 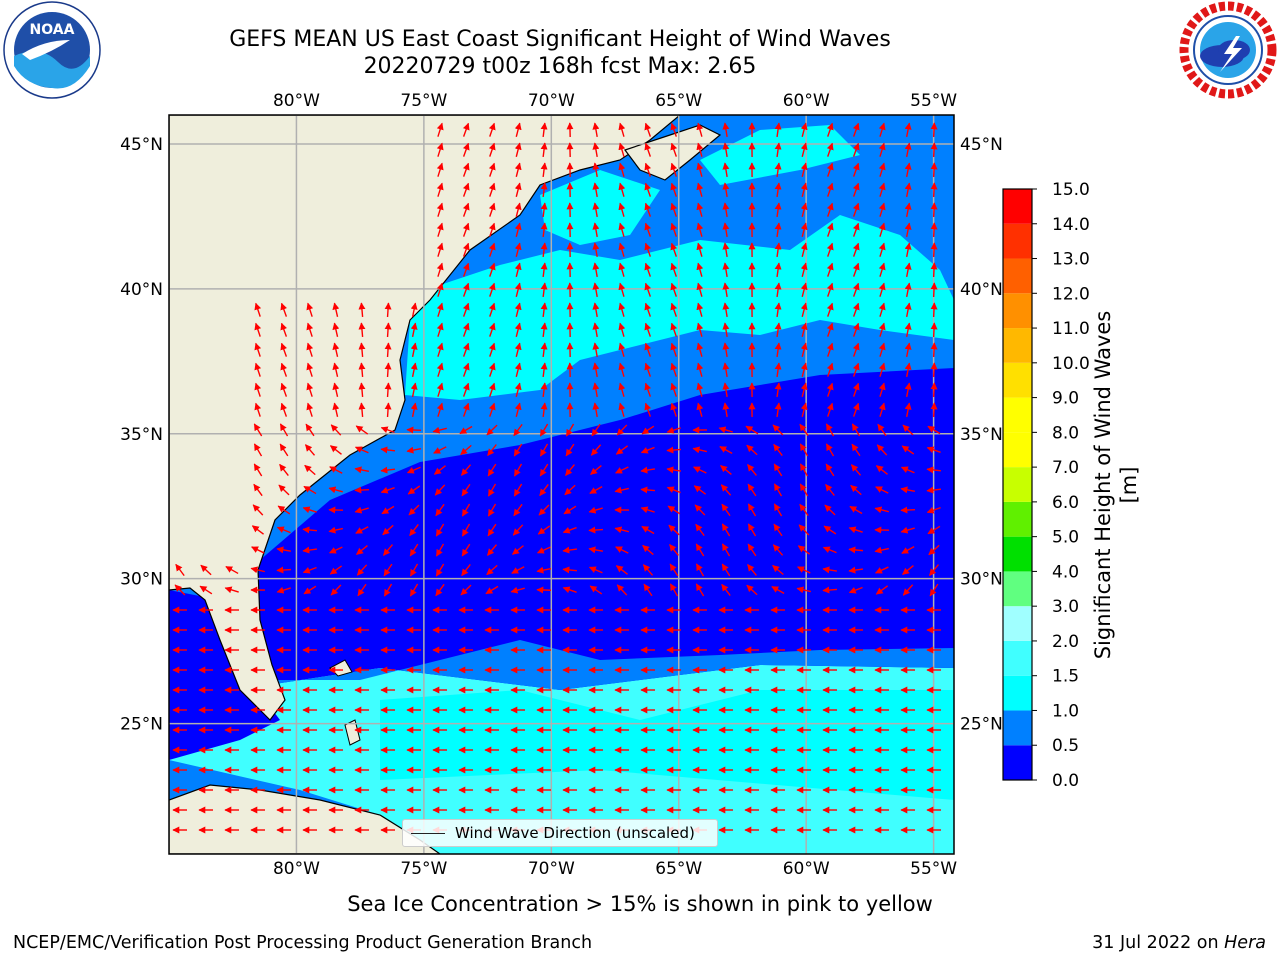 What do you see at coordinates (1071, 190) in the screenshot?
I see `colorbar-tick-label: 15.0` at bounding box center [1071, 190].